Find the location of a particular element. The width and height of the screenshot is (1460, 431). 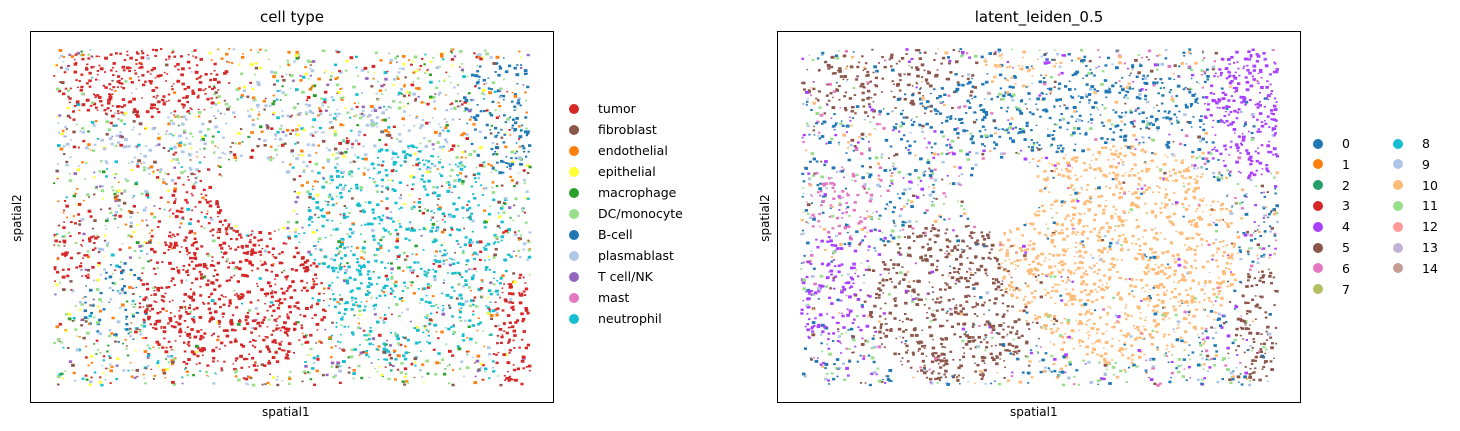

legend-item: endothelial is located at coordinates (618, 150).